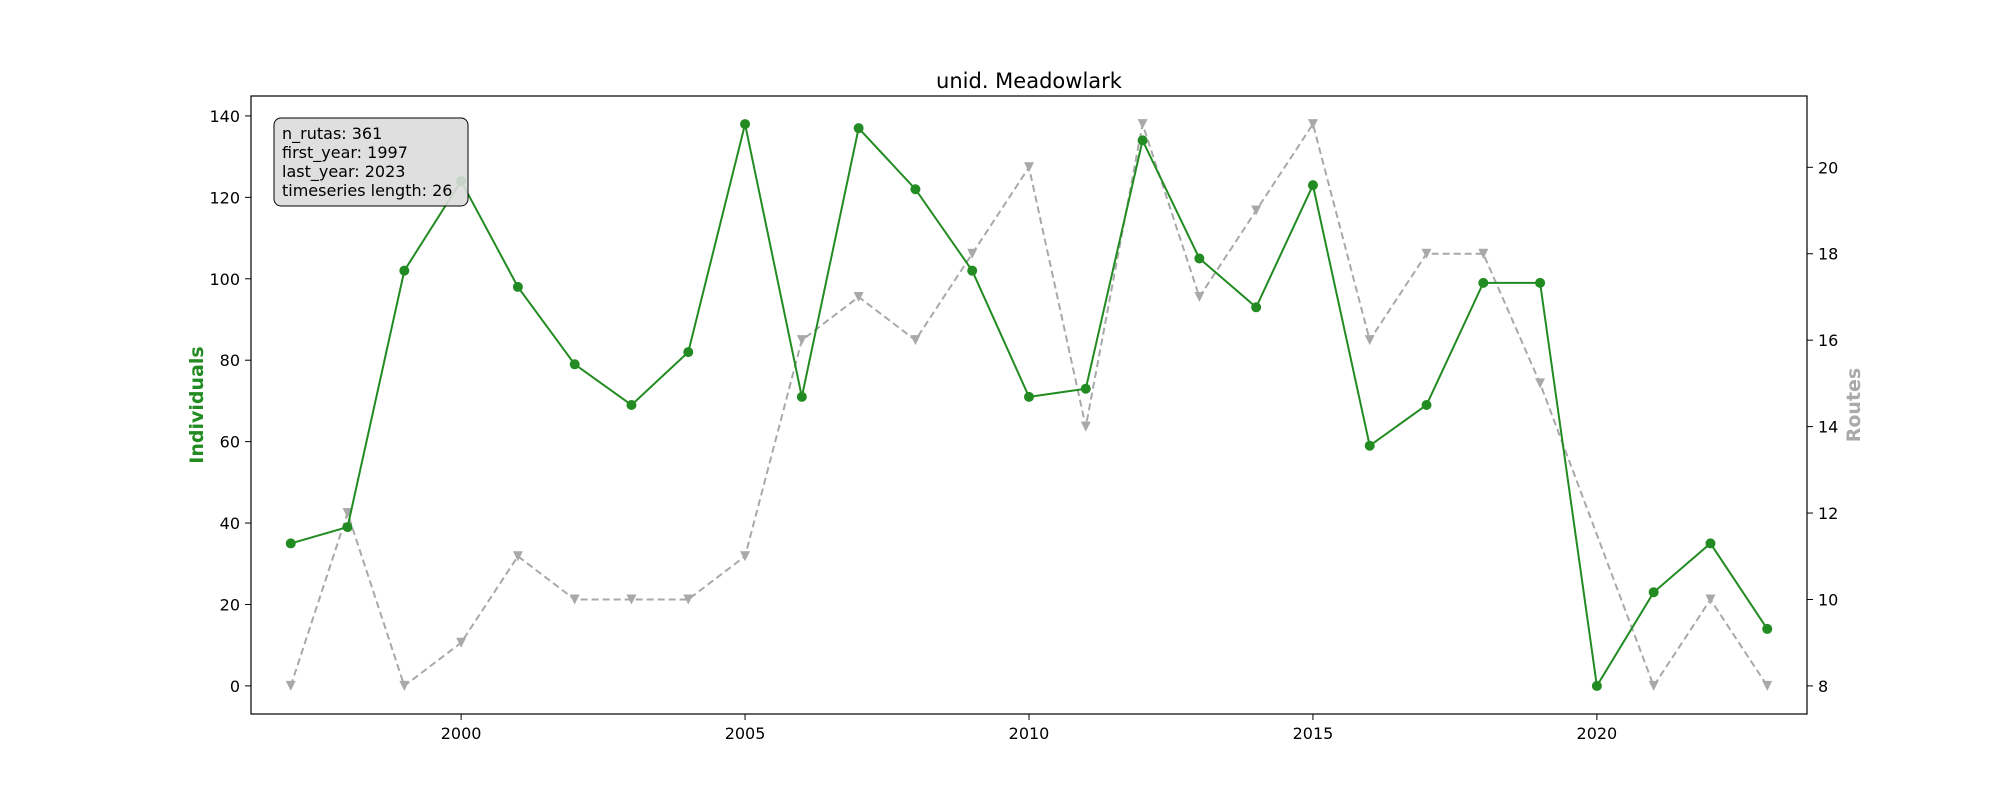  I want to click on y-left-tick-label: 100, so click(224, 279).